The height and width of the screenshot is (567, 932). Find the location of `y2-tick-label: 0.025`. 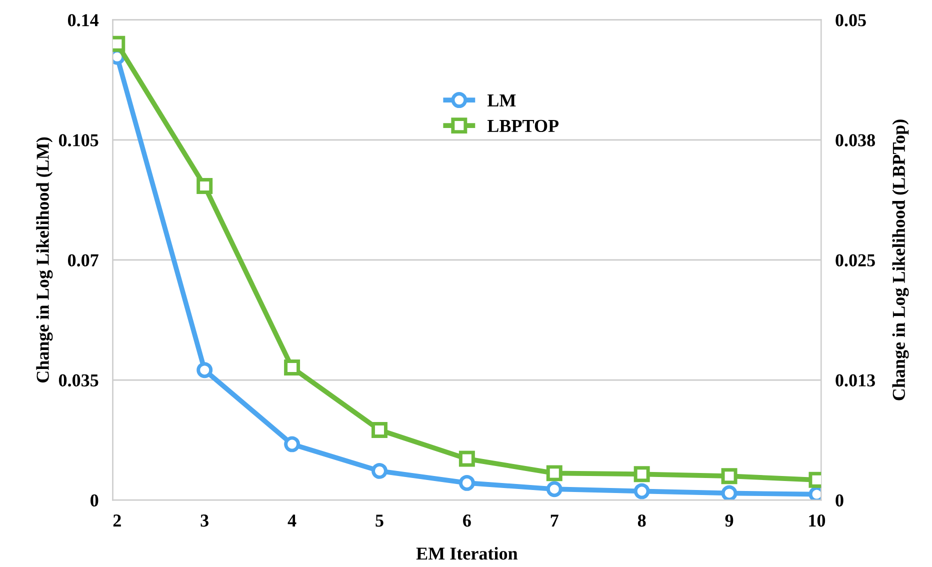

y2-tick-label: 0.025 is located at coordinates (855, 260).